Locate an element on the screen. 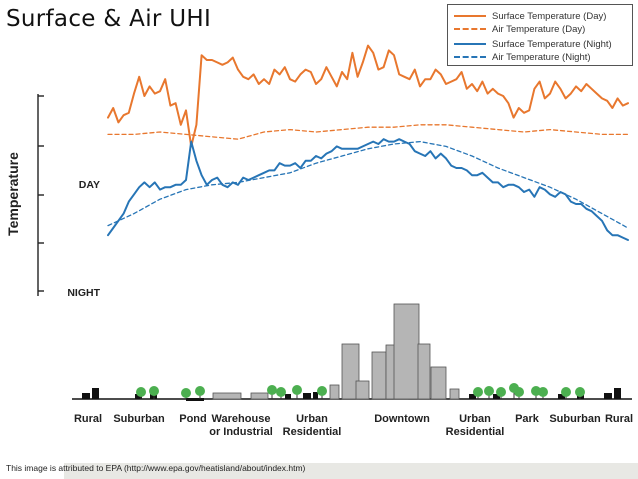  category-label-6: Downtown is located at coordinates (402, 419).